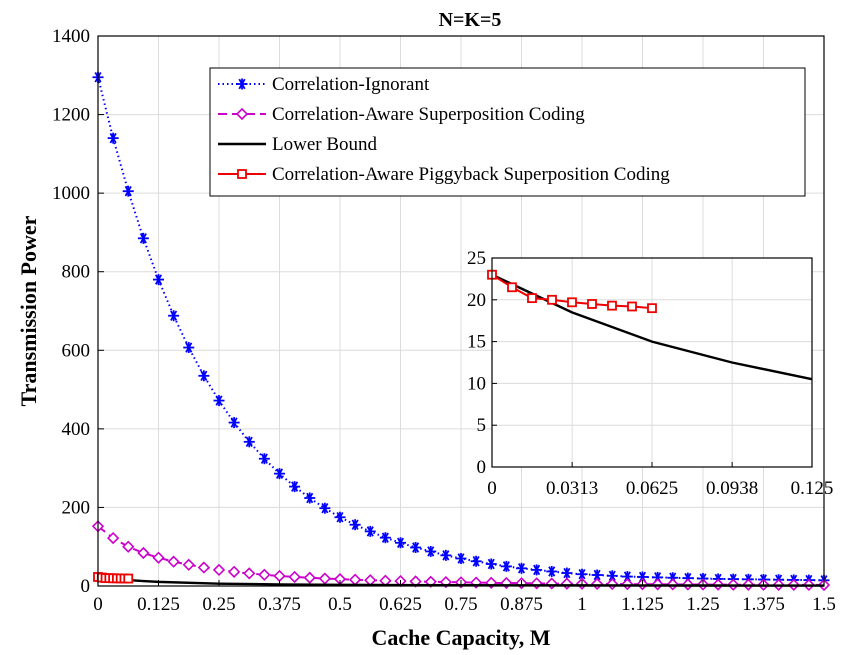 The width and height of the screenshot is (843, 655). I want to click on x-tick-label: 0.125, so click(158, 604).